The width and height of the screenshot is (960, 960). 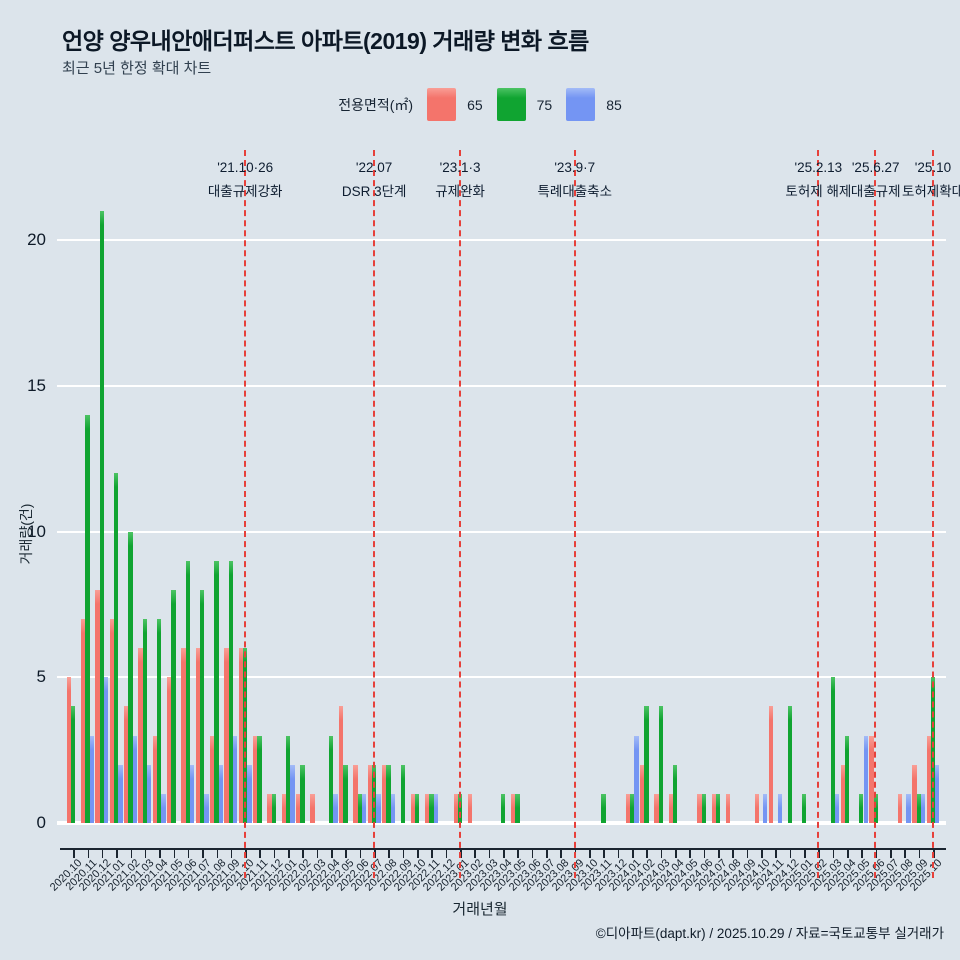 I want to click on bar-2025.04-75, so click(x=847, y=779).